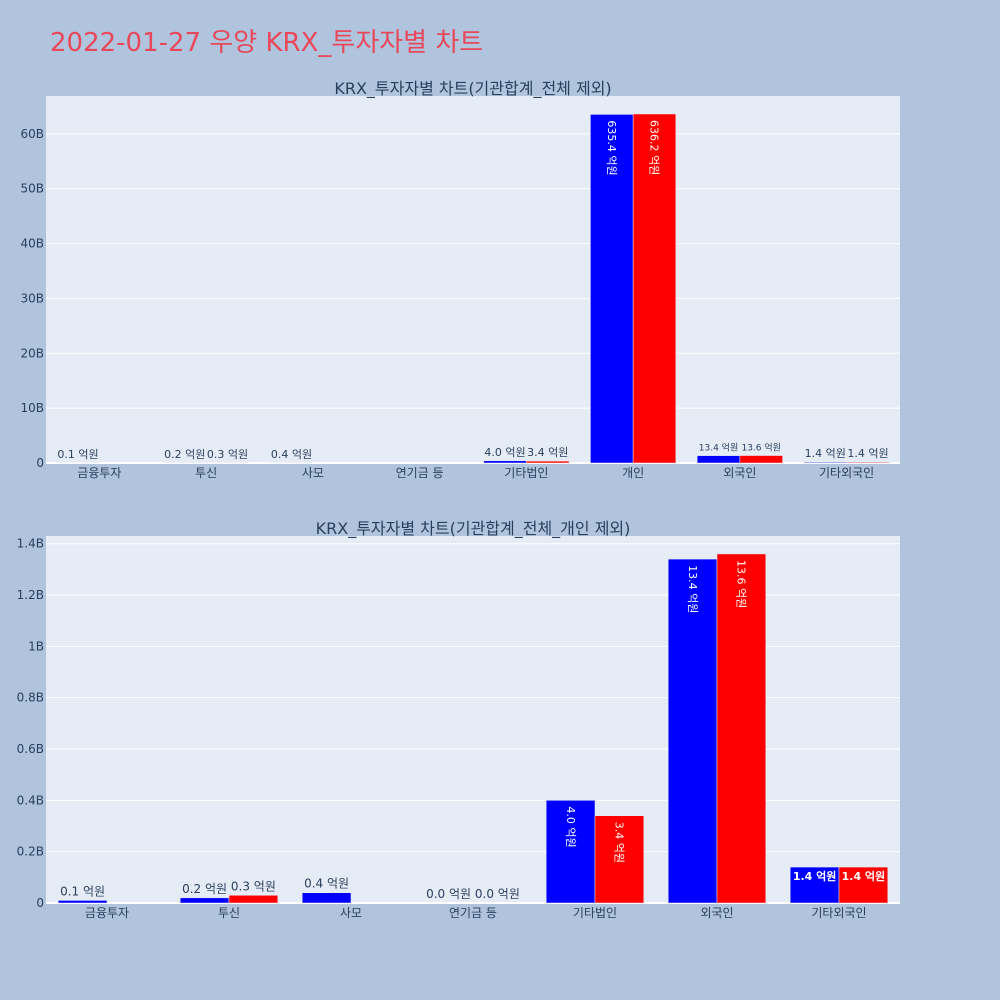  Describe the element at coordinates (30, 595) in the screenshot. I see `y-tick-label: 1.2B` at that location.